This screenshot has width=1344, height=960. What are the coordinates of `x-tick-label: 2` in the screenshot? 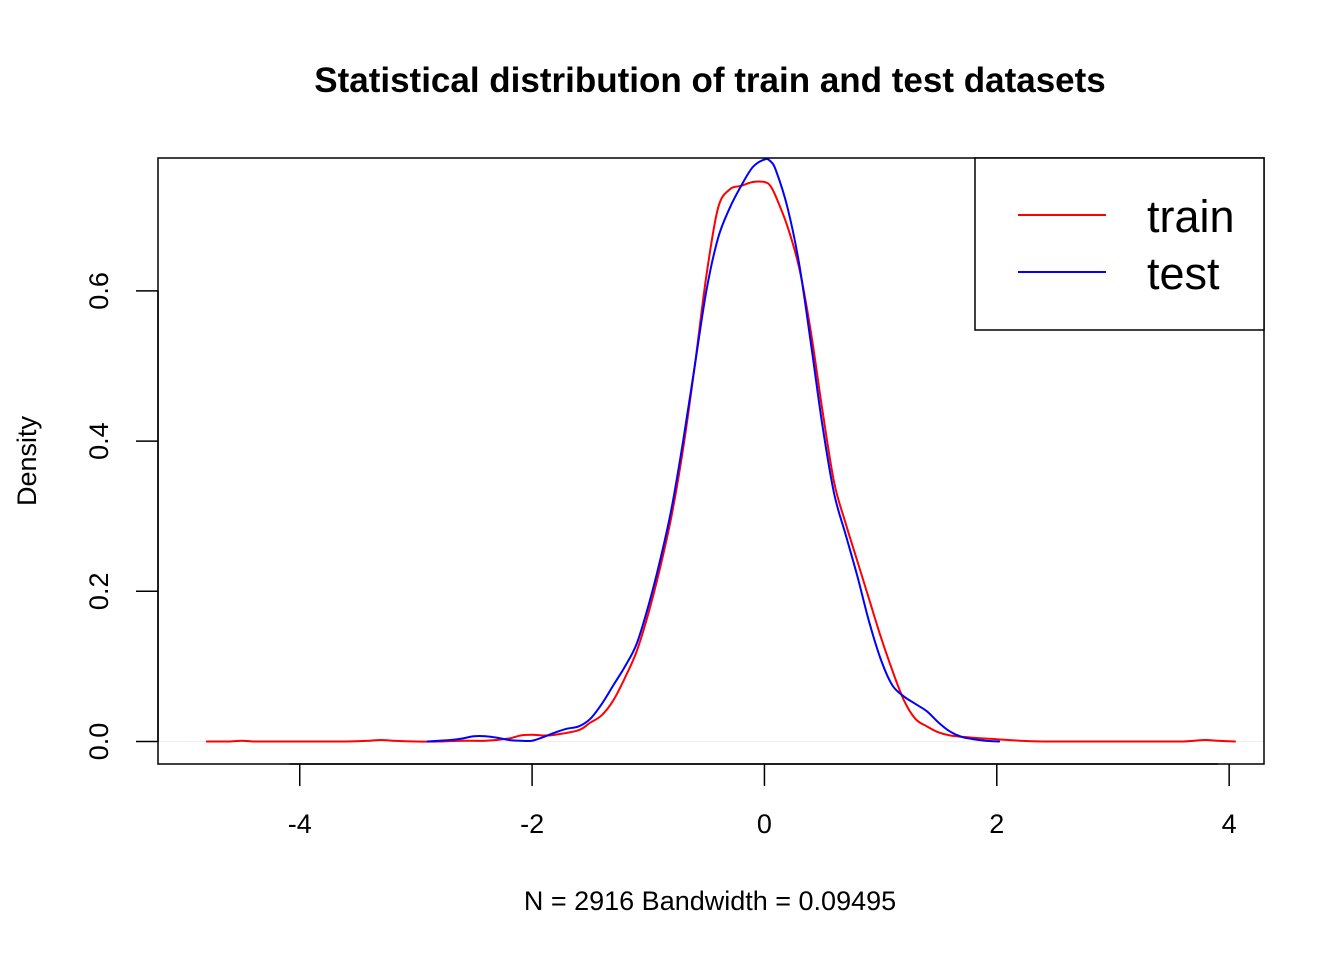 It's located at (996, 824).